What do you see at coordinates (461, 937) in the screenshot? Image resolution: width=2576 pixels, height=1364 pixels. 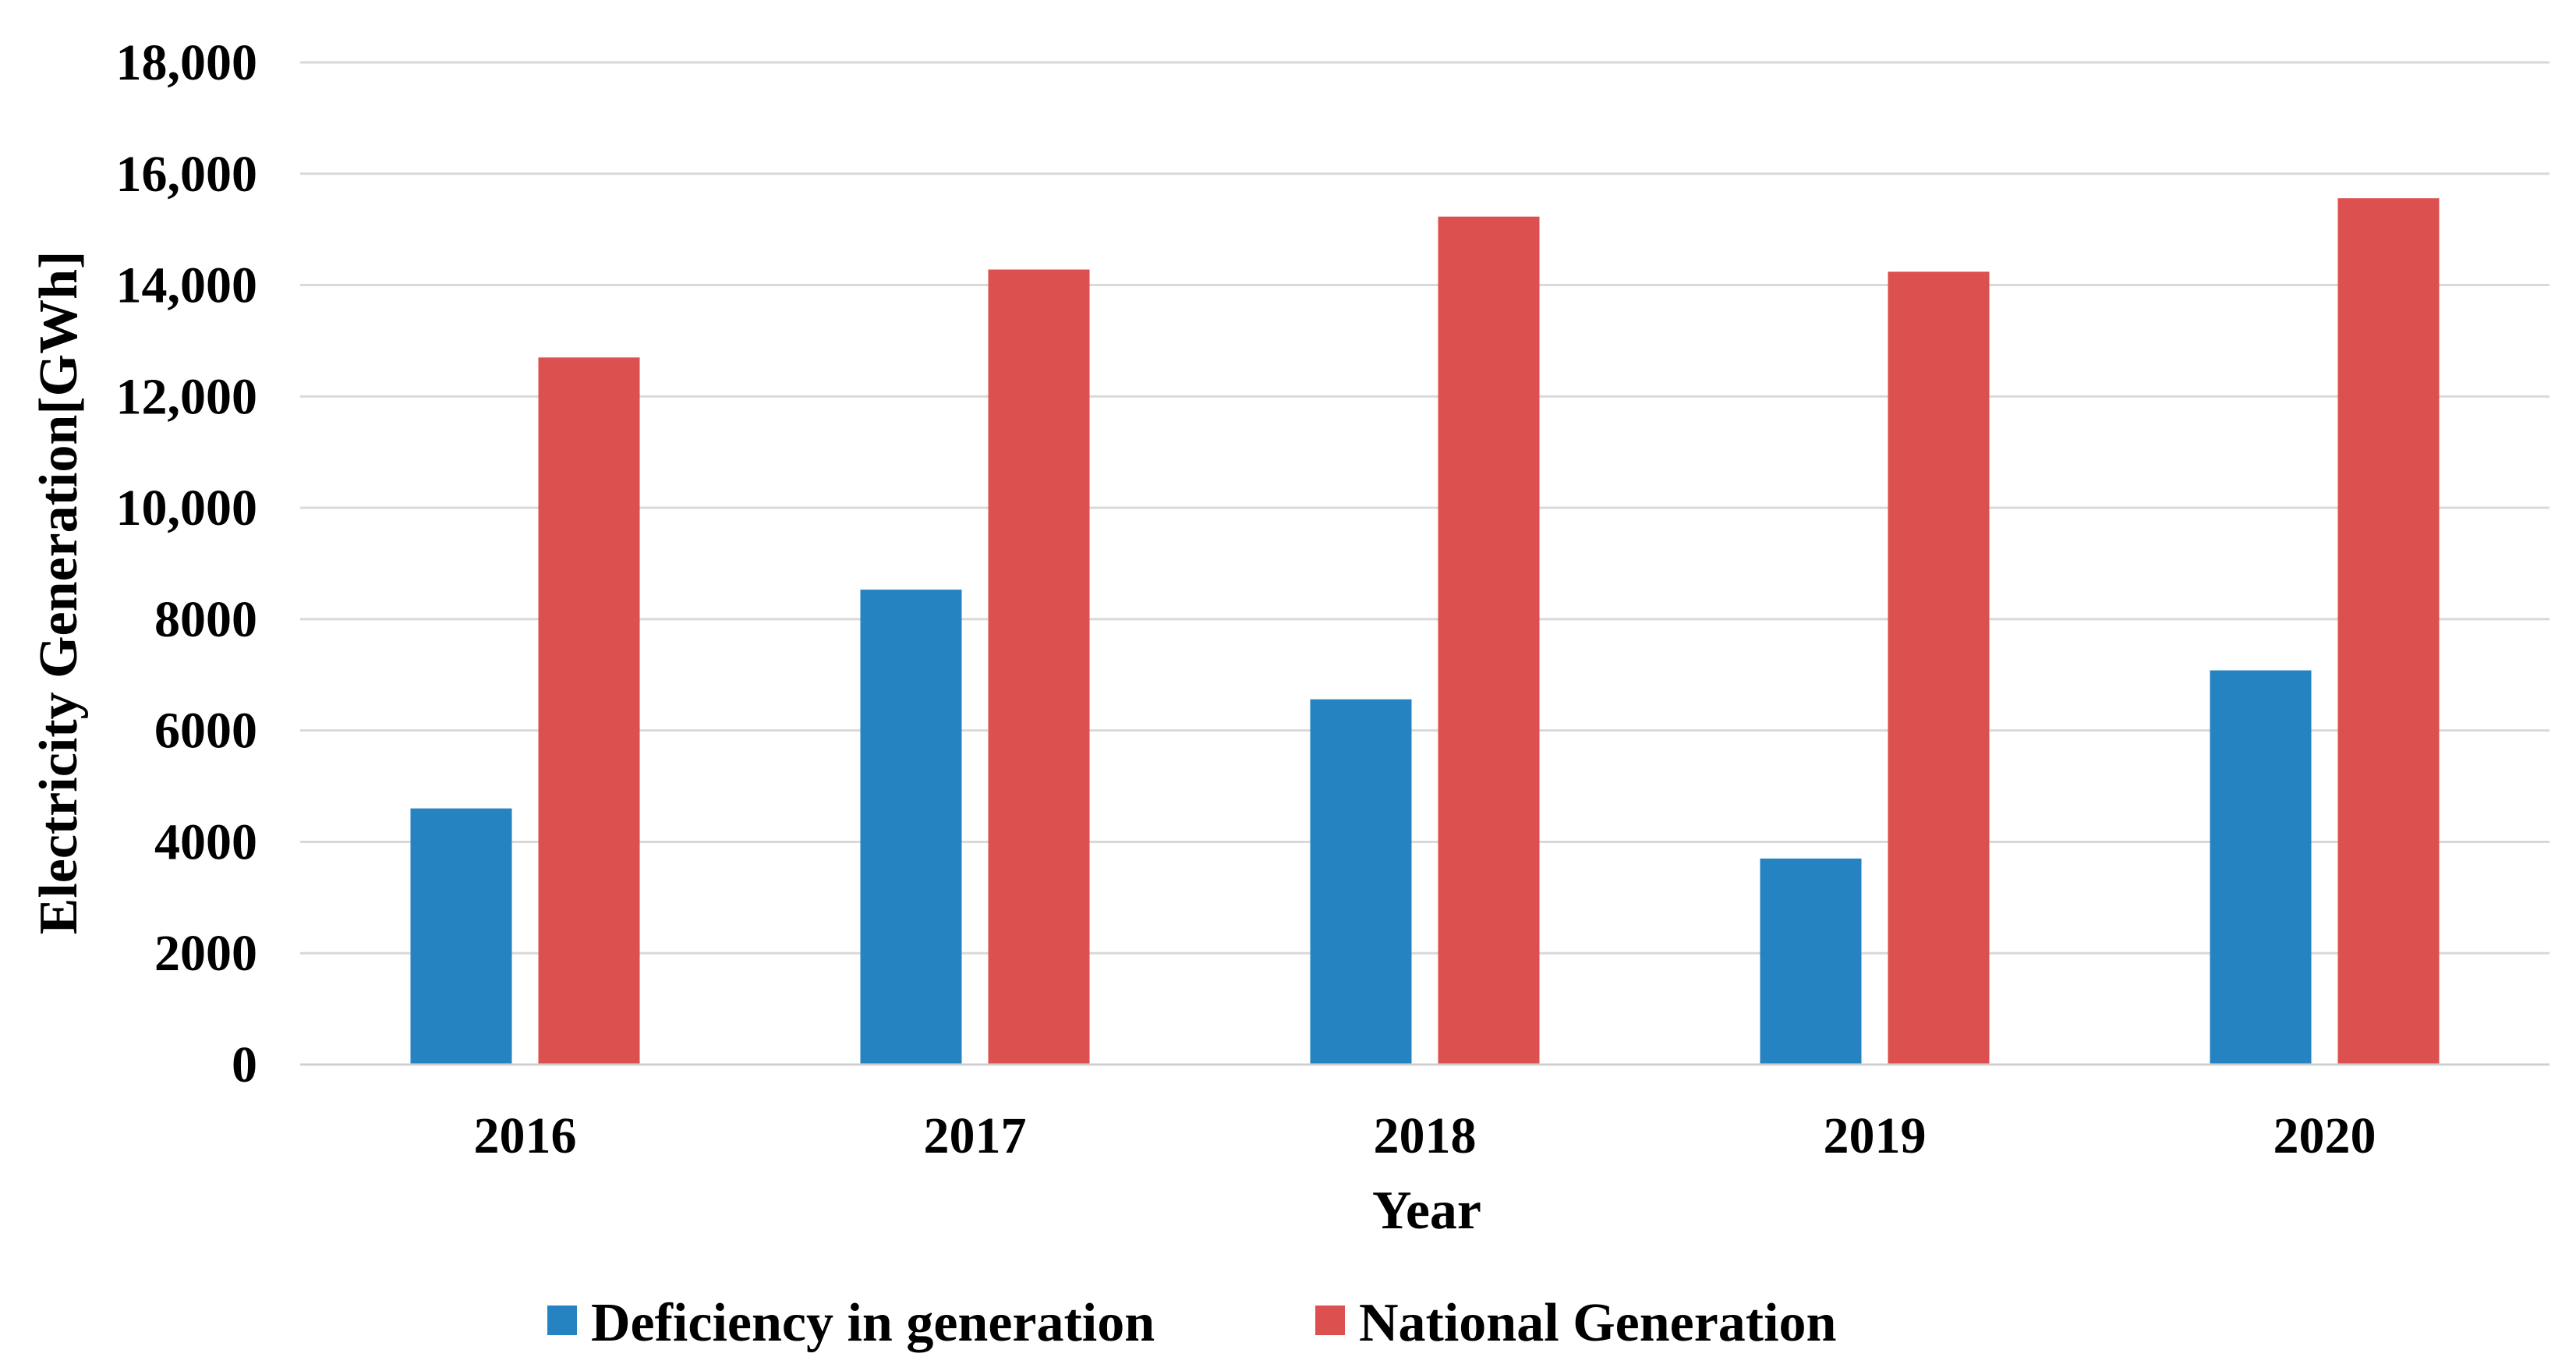 I see `bar-deficiency-2016` at bounding box center [461, 937].